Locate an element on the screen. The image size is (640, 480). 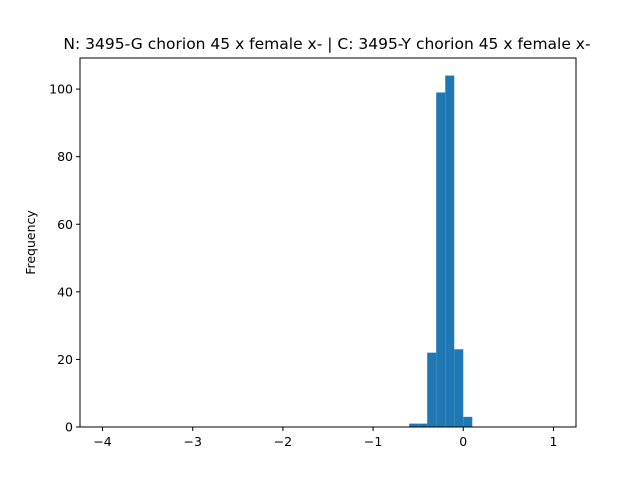
x-tick-label: 1 is located at coordinates (553, 441).